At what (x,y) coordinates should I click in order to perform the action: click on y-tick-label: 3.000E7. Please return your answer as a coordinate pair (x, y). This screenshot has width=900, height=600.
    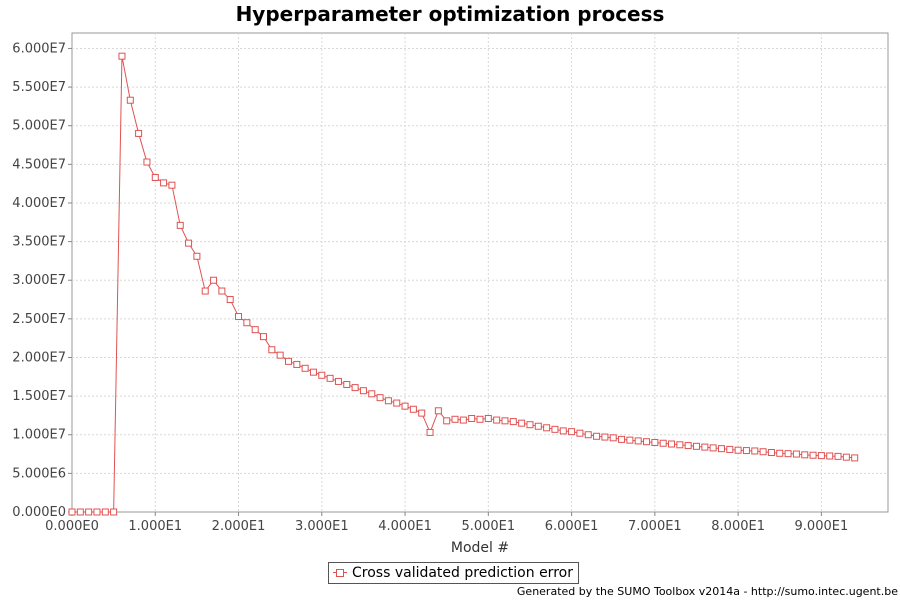
    Looking at the image, I should click on (39, 280).